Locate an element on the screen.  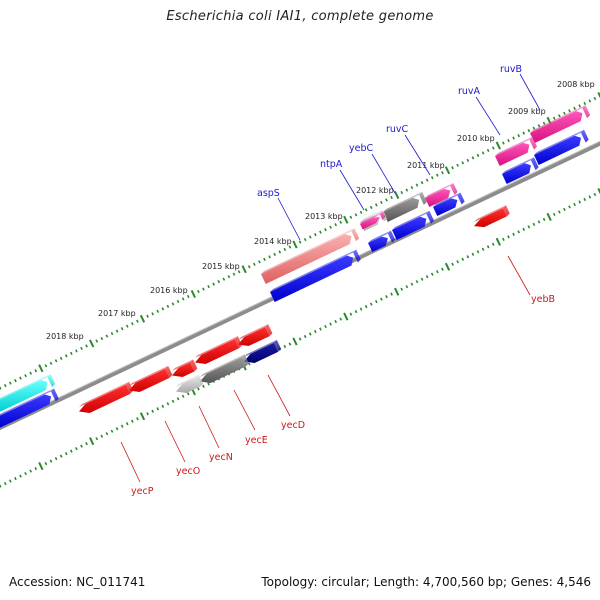
gene-aspS is located at coordinates (310, 256).